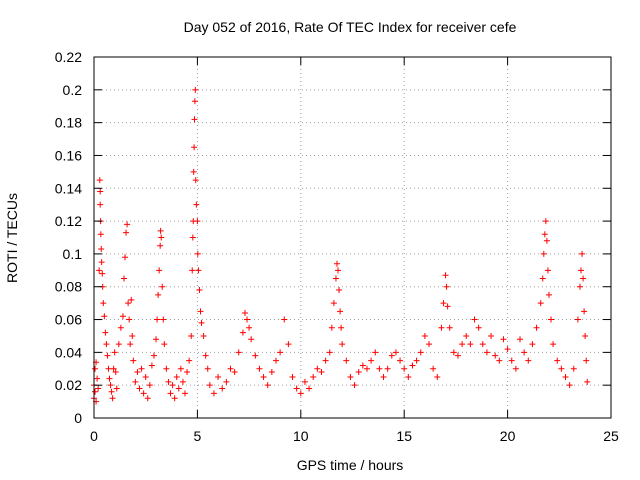 This screenshot has height=480, width=640. I want to click on y-tick-label: 0, so click(78, 418).